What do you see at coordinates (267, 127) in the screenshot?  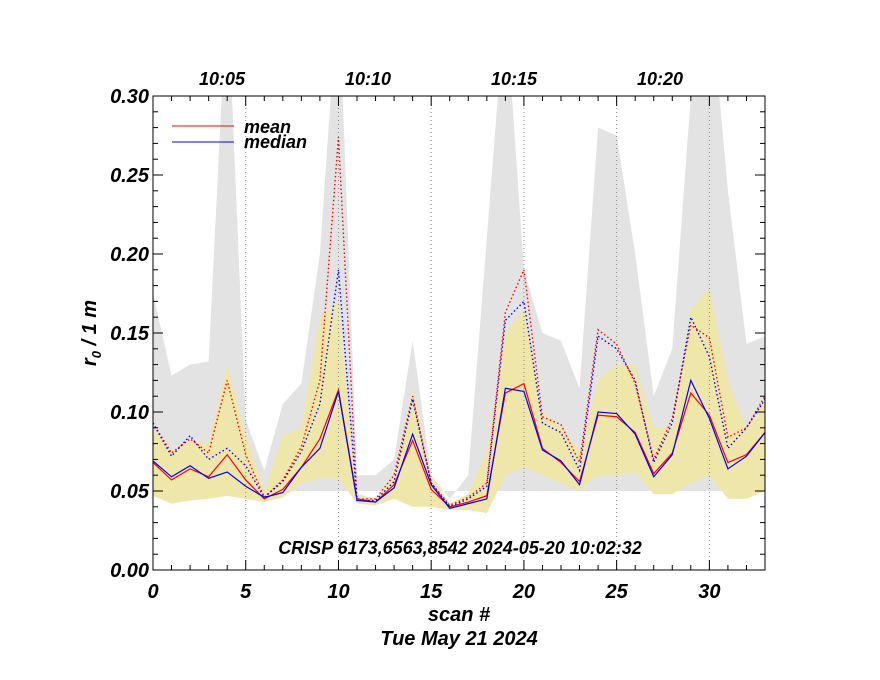 I see `legend-mean-label: mean` at bounding box center [267, 127].